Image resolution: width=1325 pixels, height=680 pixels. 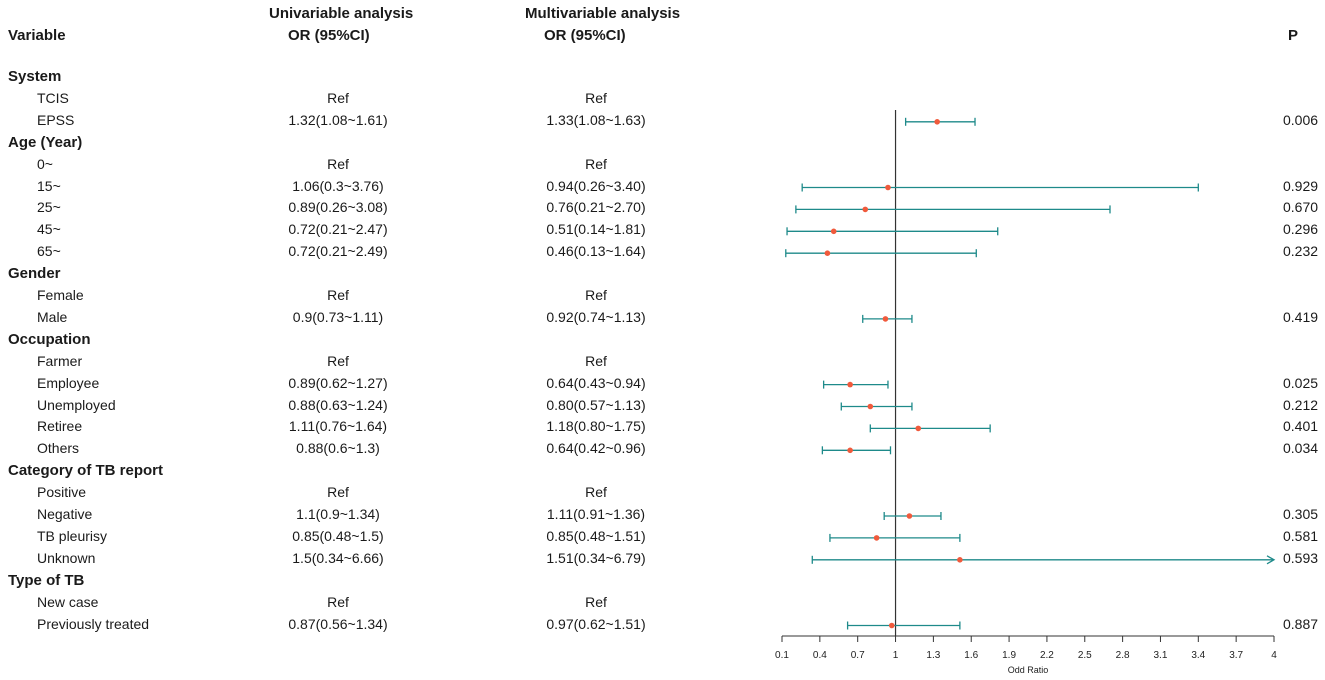 What do you see at coordinates (1198, 655) in the screenshot?
I see `x-tick-label: 3.4` at bounding box center [1198, 655].